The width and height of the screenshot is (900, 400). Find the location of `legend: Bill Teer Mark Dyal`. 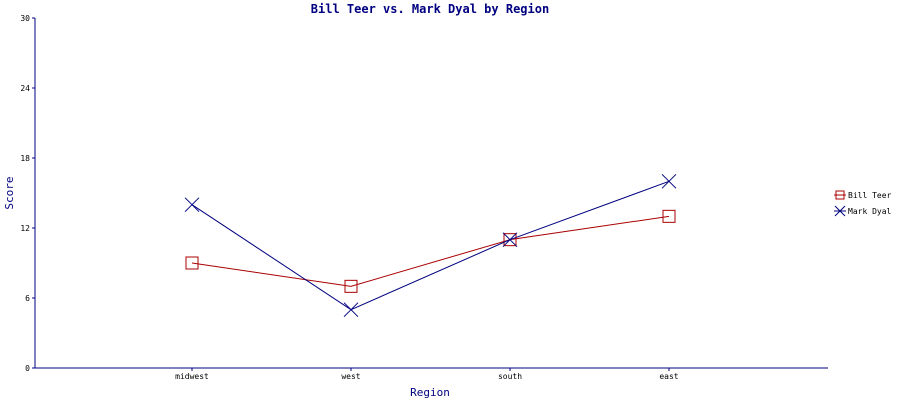

legend: Bill Teer Mark Dyal is located at coordinates (863, 203).